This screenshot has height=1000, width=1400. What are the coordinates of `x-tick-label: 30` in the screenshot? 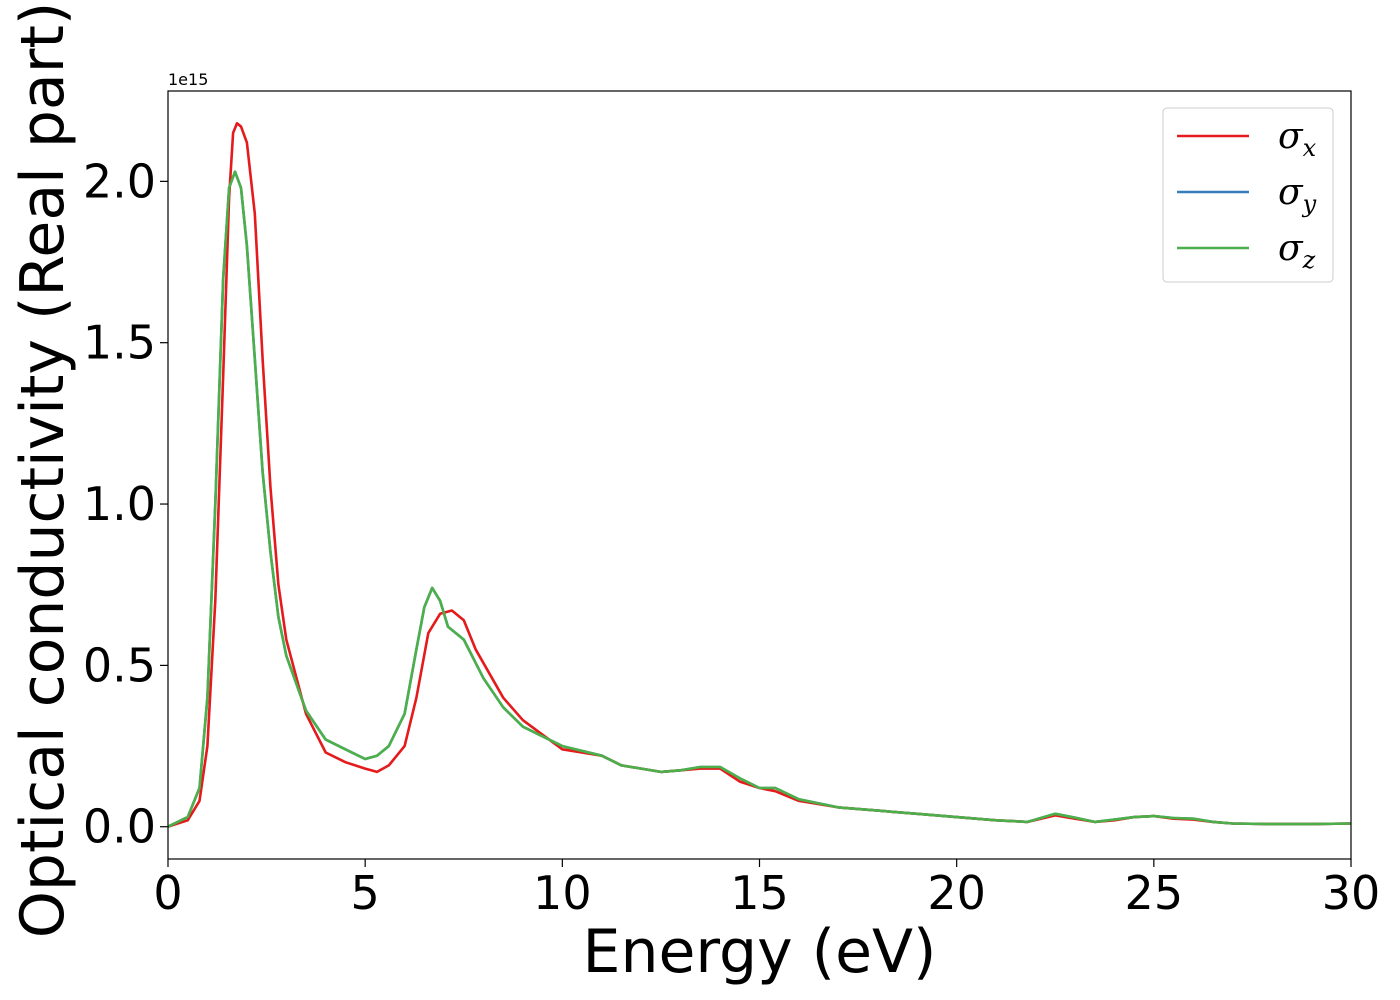 It's located at (1351, 893).